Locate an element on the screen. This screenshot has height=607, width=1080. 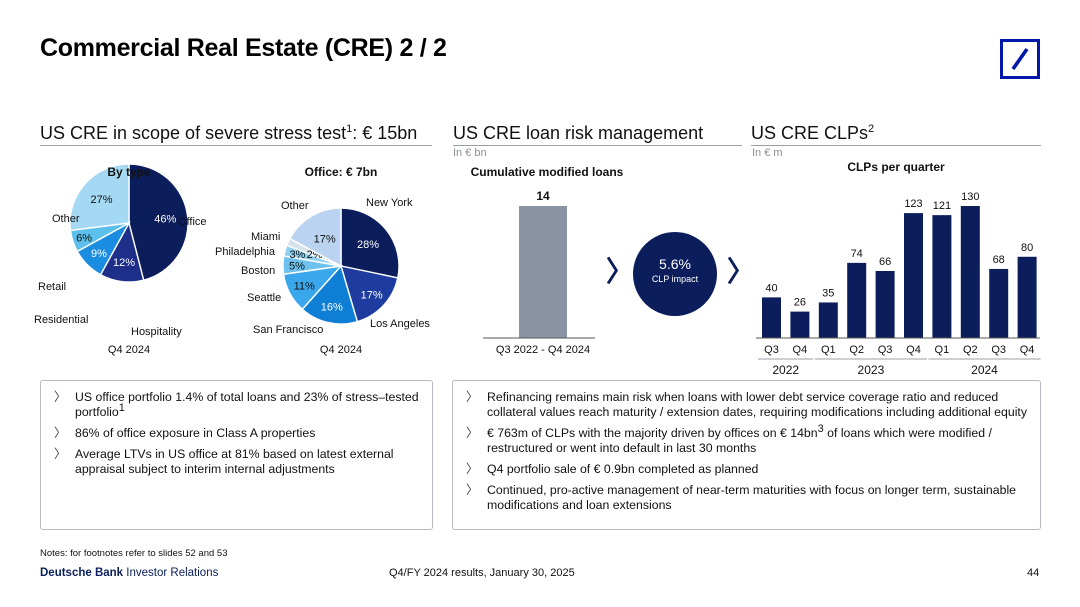
unit-label: In € bn is located at coordinates (470, 153).